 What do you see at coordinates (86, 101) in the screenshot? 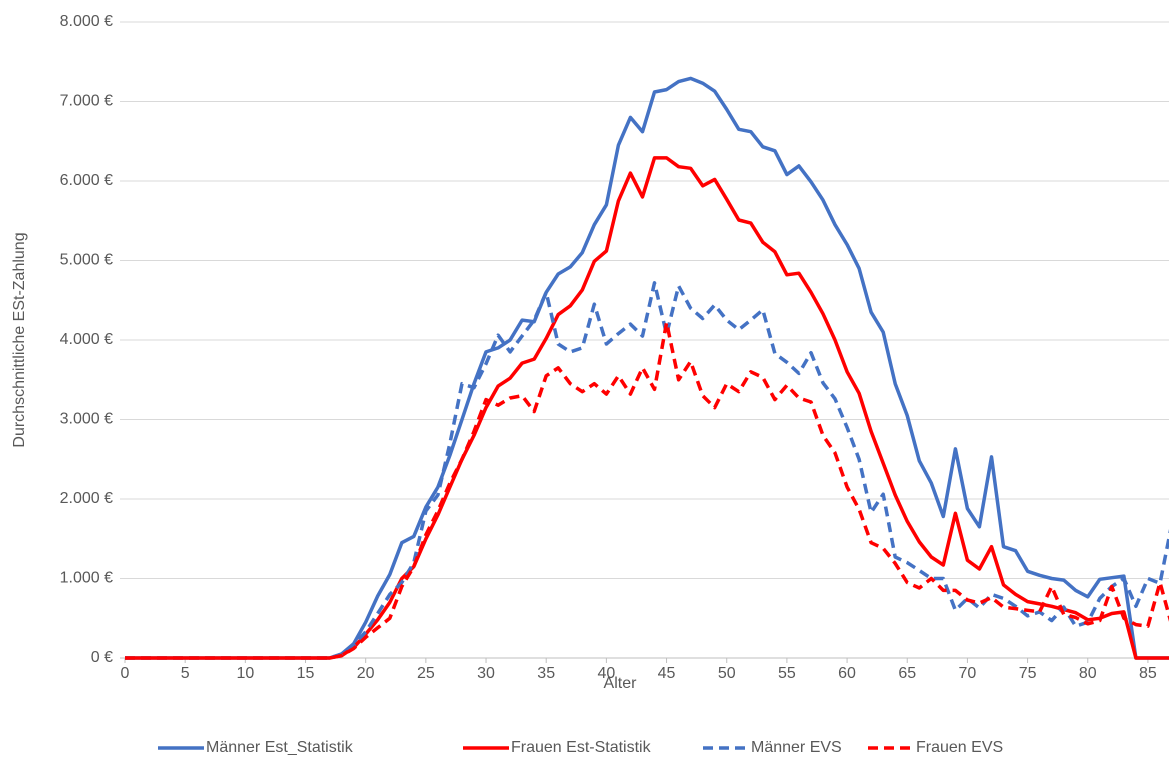
I see `y-tick-label: 7.000 €` at bounding box center [86, 101].